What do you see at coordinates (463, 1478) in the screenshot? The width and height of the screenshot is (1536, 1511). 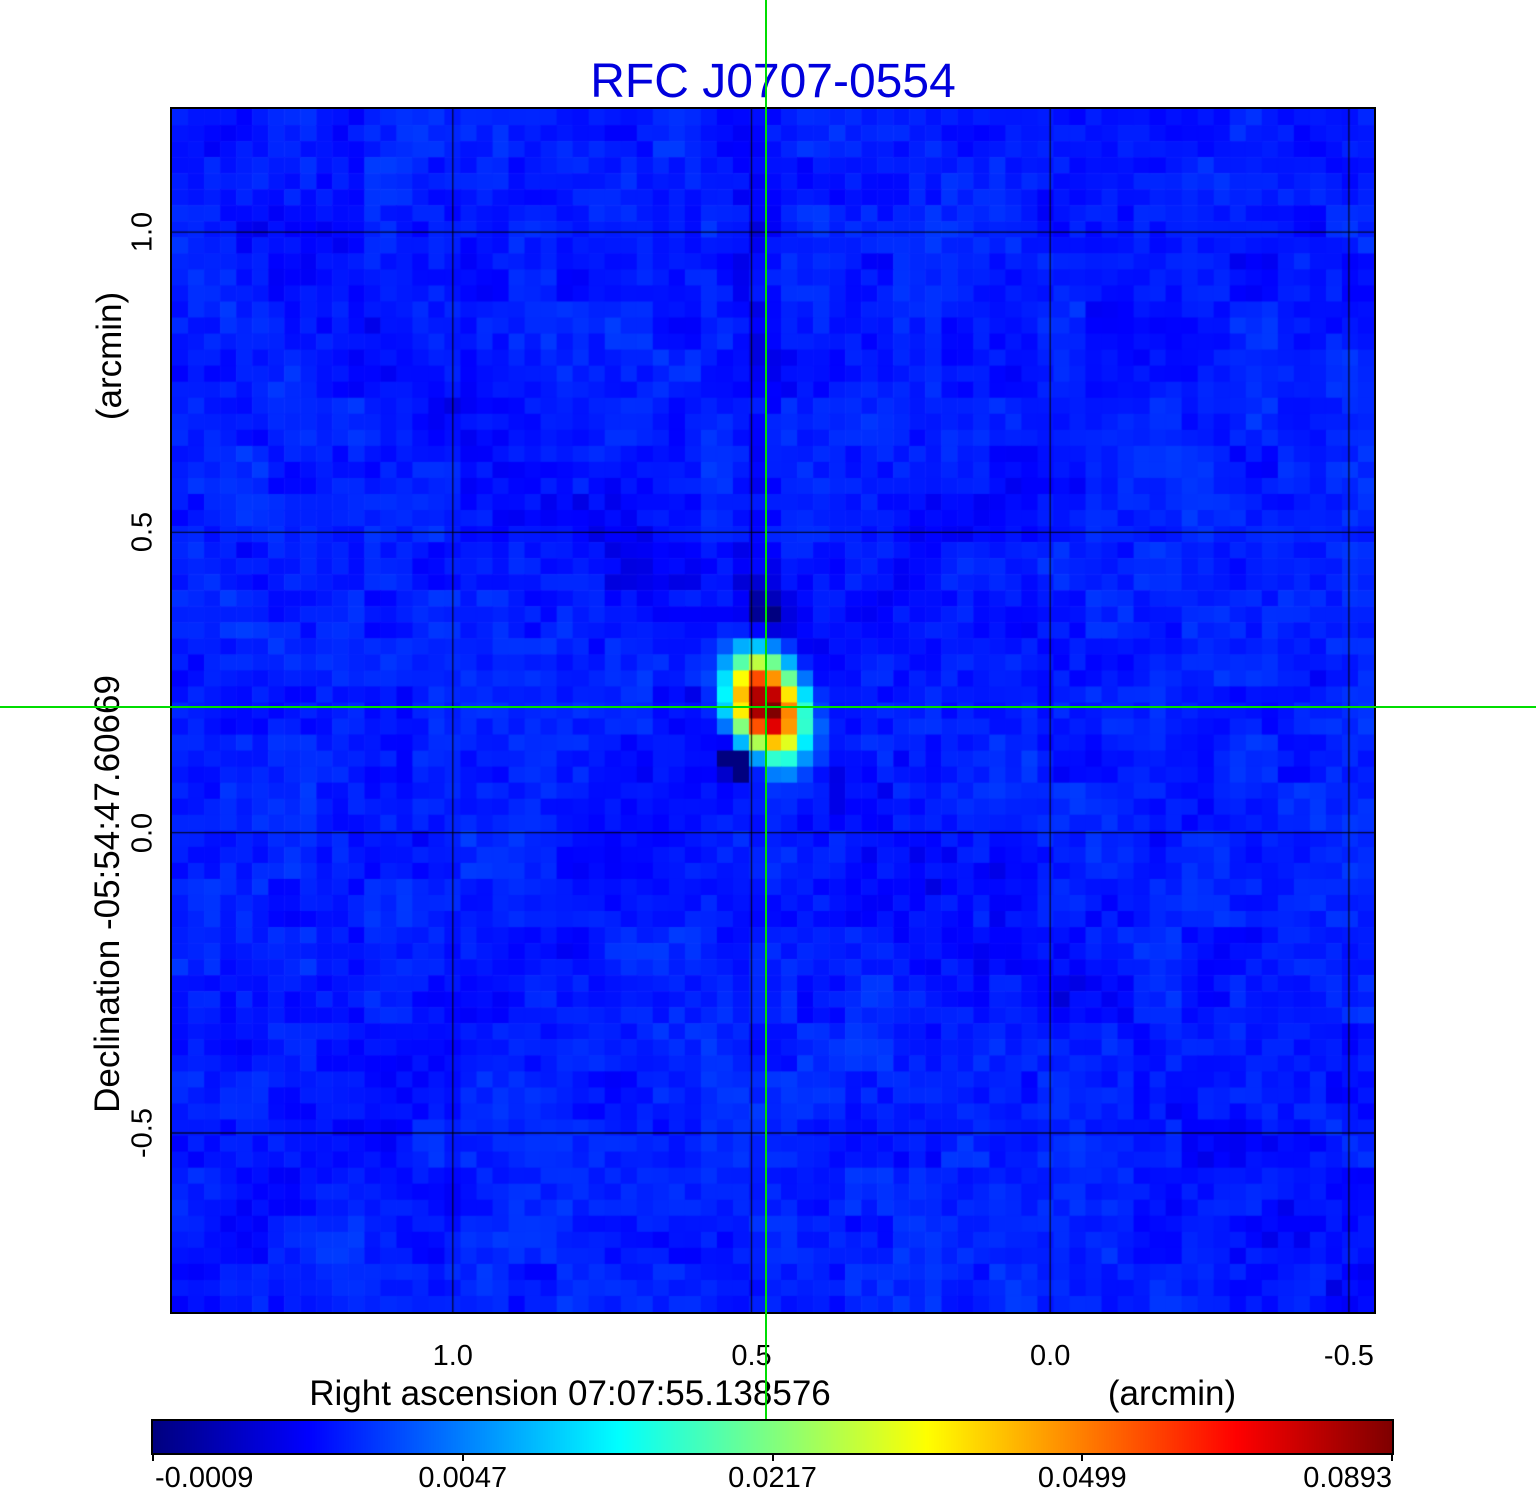 I see `colorbar-tick-label: 0.0047` at bounding box center [463, 1478].